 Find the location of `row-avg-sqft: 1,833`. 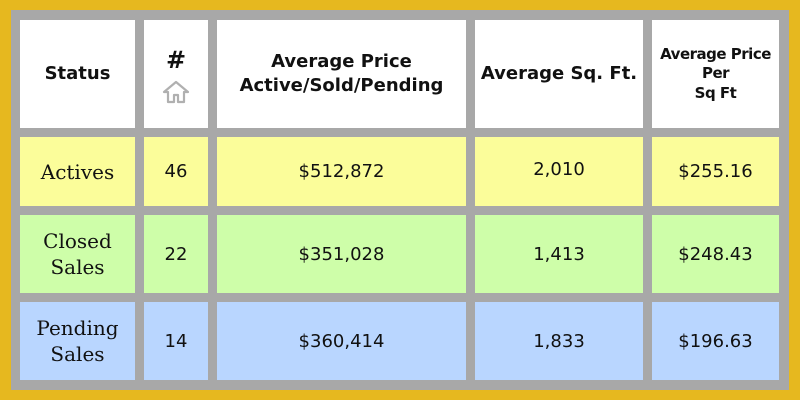

row-avg-sqft: 1,833 is located at coordinates (559, 341).